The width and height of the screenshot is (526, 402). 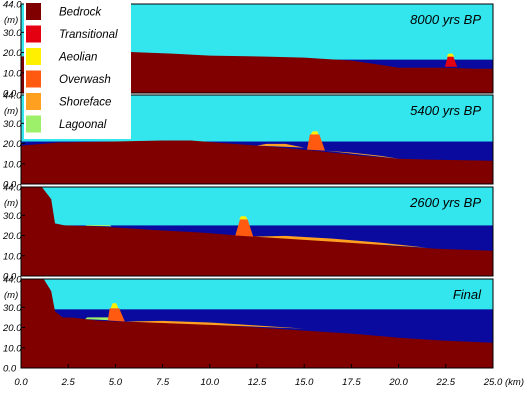 What do you see at coordinates (514, 382) in the screenshot?
I see `x-unit-label: (km)` at bounding box center [514, 382].